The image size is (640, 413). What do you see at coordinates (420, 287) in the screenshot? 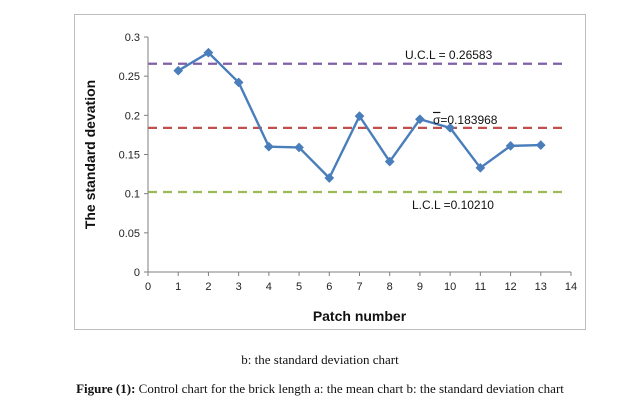
I see `x-tick-label: 9` at bounding box center [420, 287].